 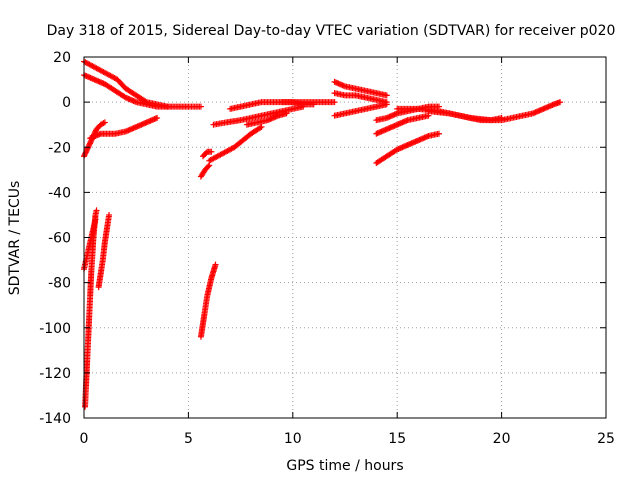 I want to click on y-tick-label: -120, so click(x=55, y=374).